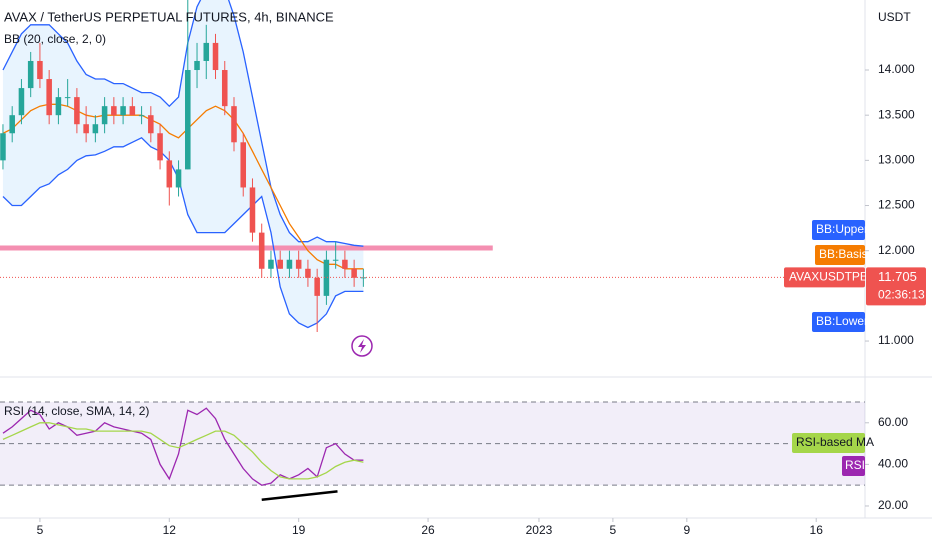  I want to click on y-tick-label: 12.000, so click(896, 250).